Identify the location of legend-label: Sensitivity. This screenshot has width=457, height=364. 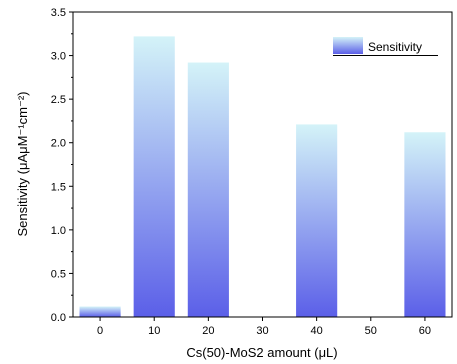
(395, 47).